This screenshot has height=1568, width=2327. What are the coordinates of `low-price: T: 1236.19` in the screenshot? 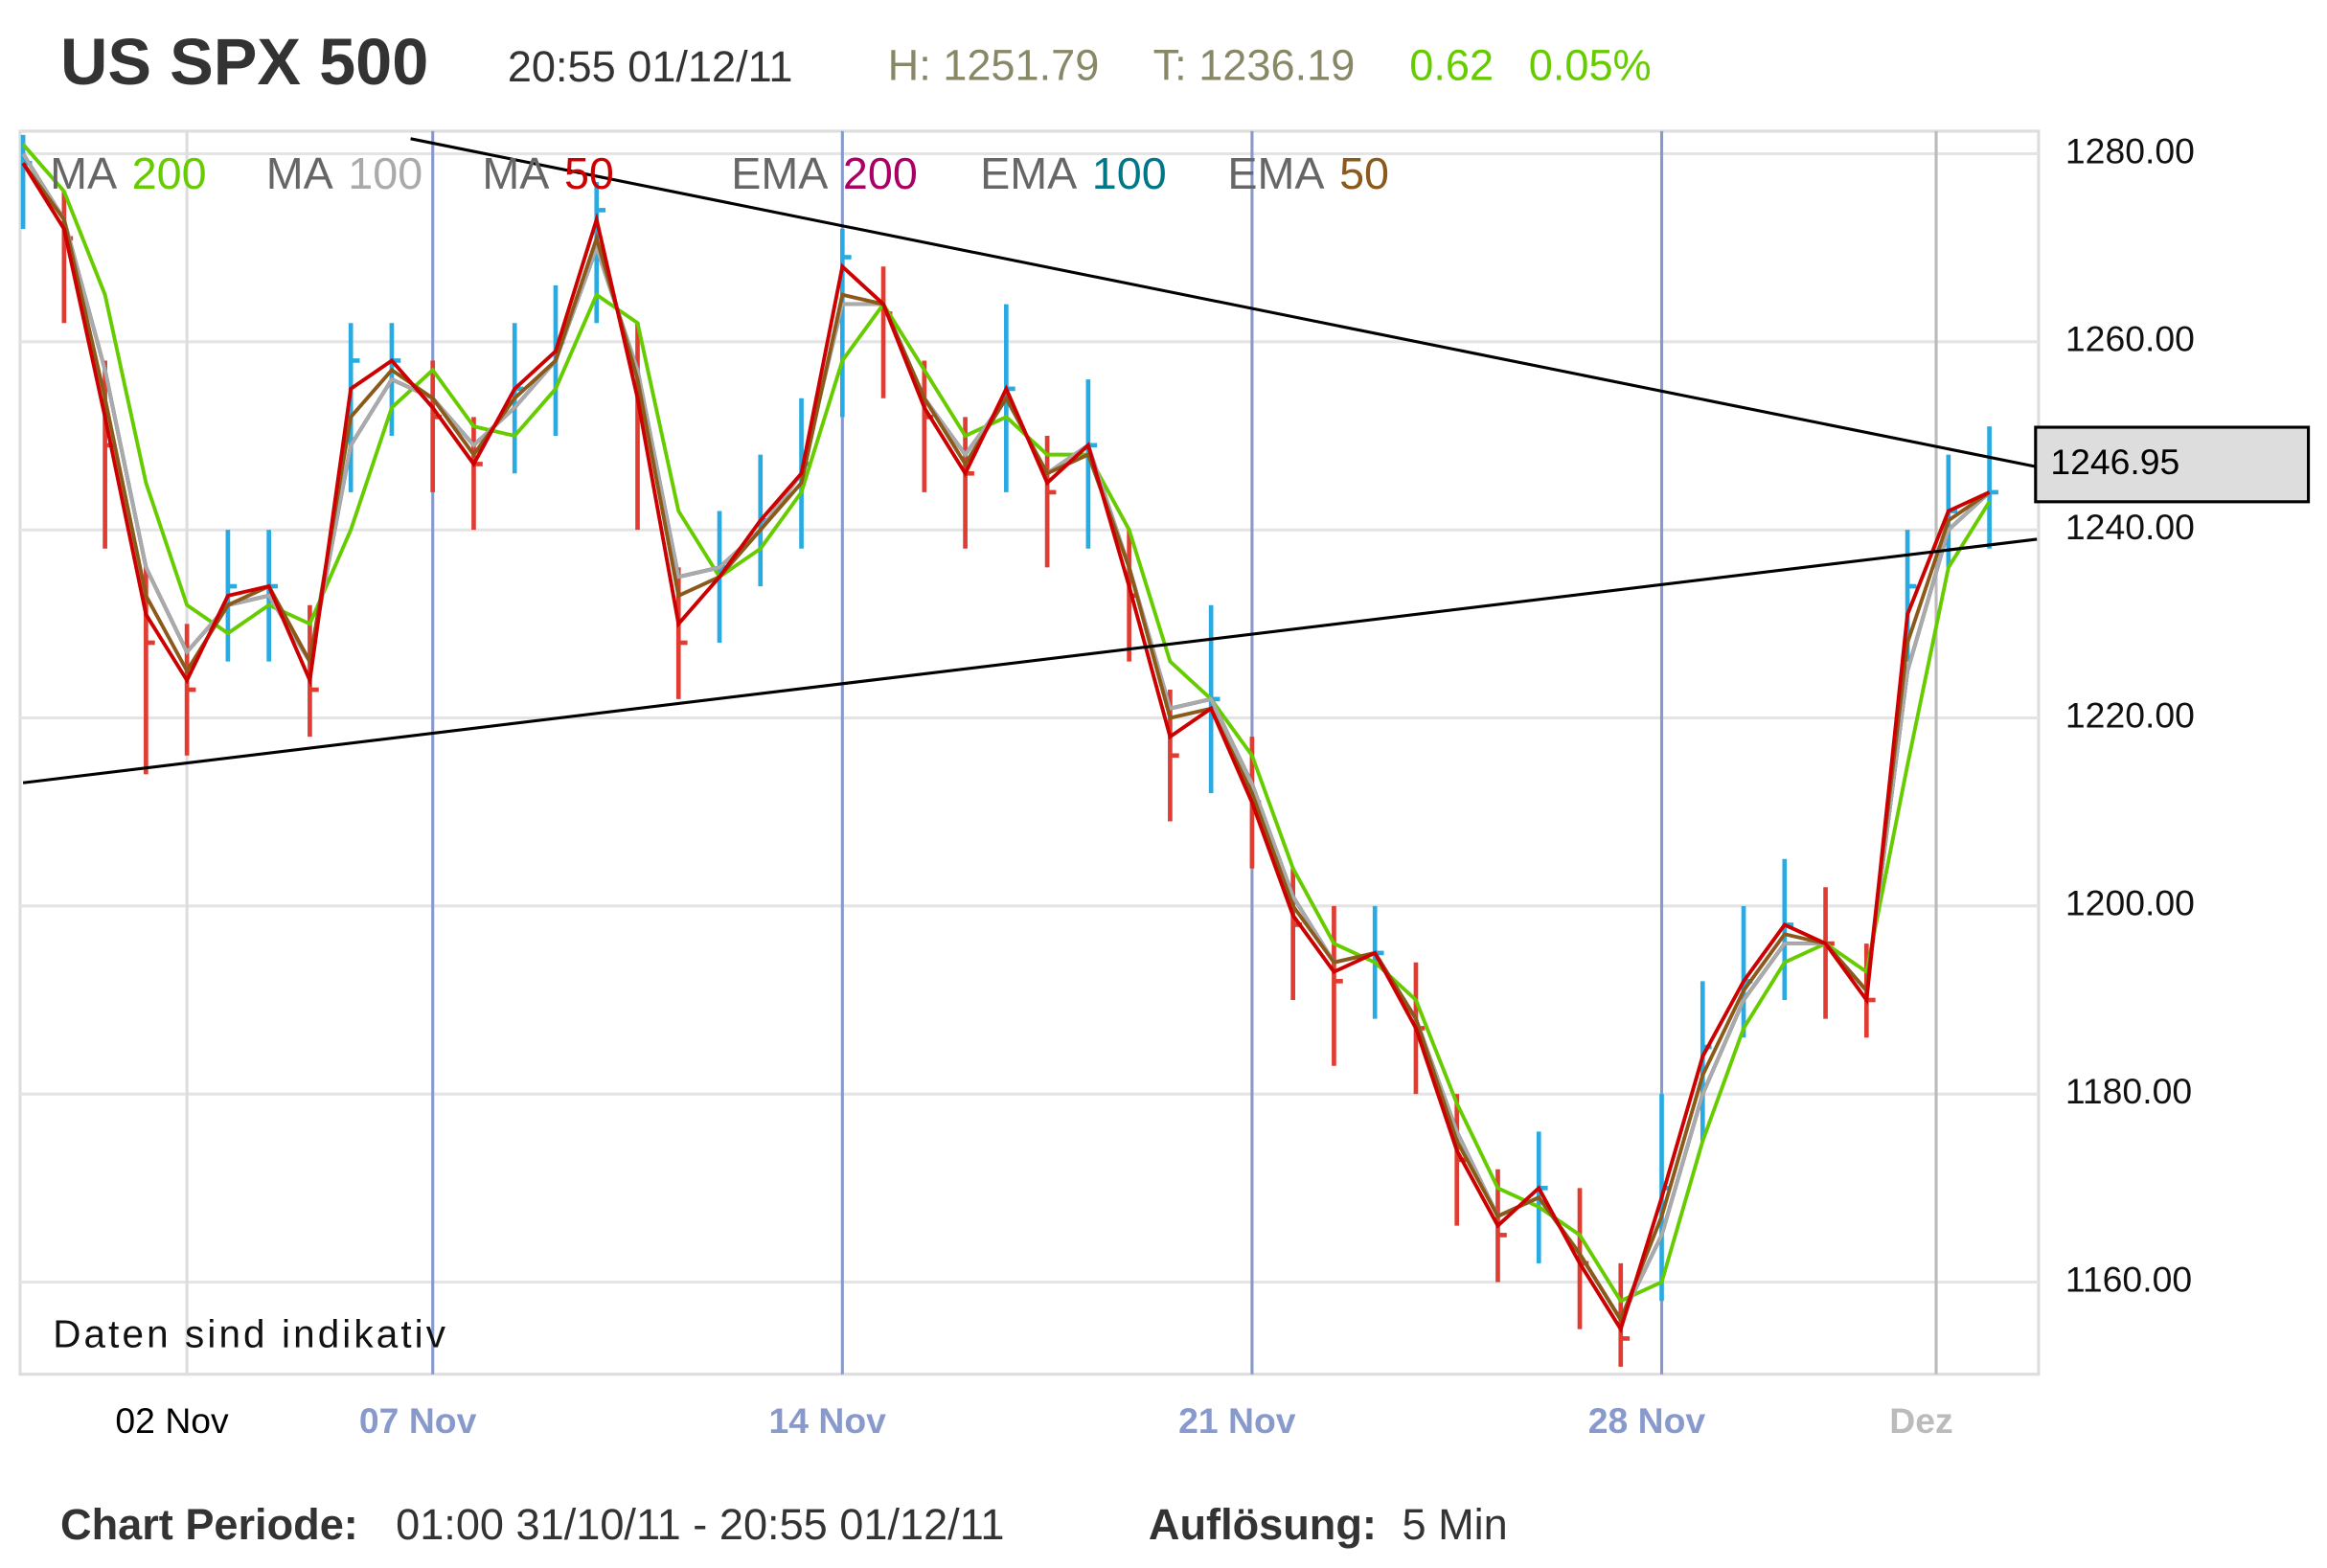 It's located at (1254, 65).